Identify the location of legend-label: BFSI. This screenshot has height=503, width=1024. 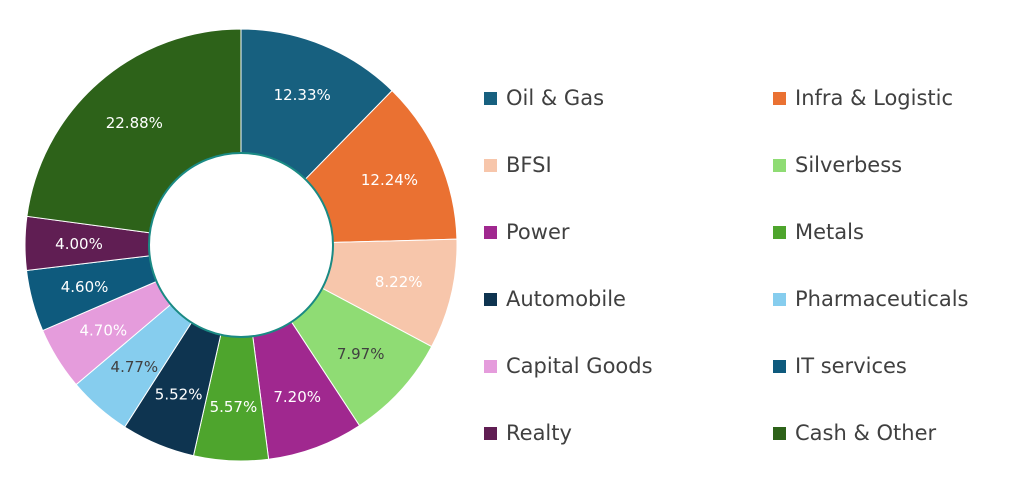
(529, 165).